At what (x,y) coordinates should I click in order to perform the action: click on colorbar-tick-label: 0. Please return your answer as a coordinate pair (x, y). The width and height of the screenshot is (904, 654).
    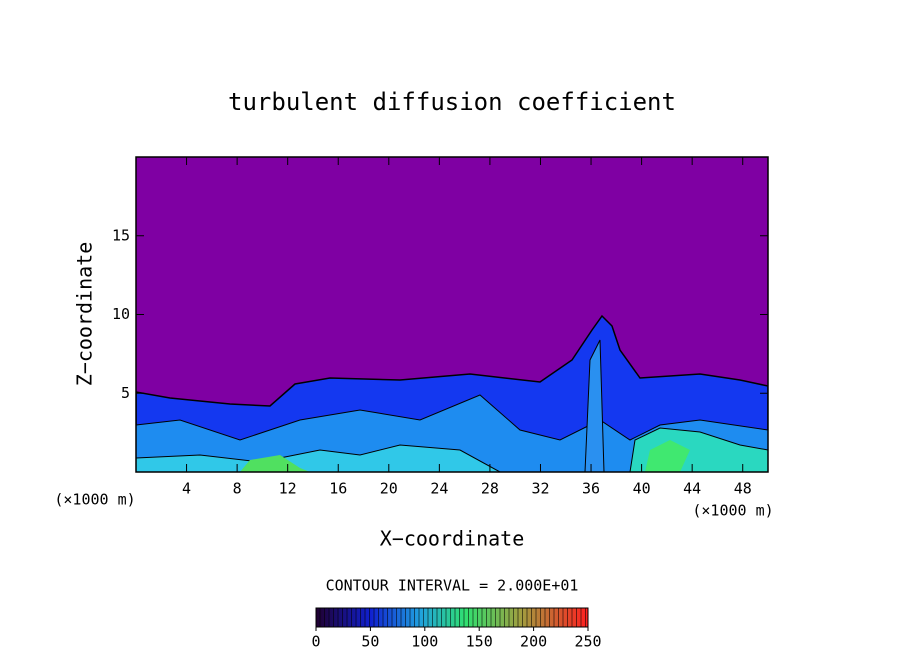
    Looking at the image, I should click on (315, 642).